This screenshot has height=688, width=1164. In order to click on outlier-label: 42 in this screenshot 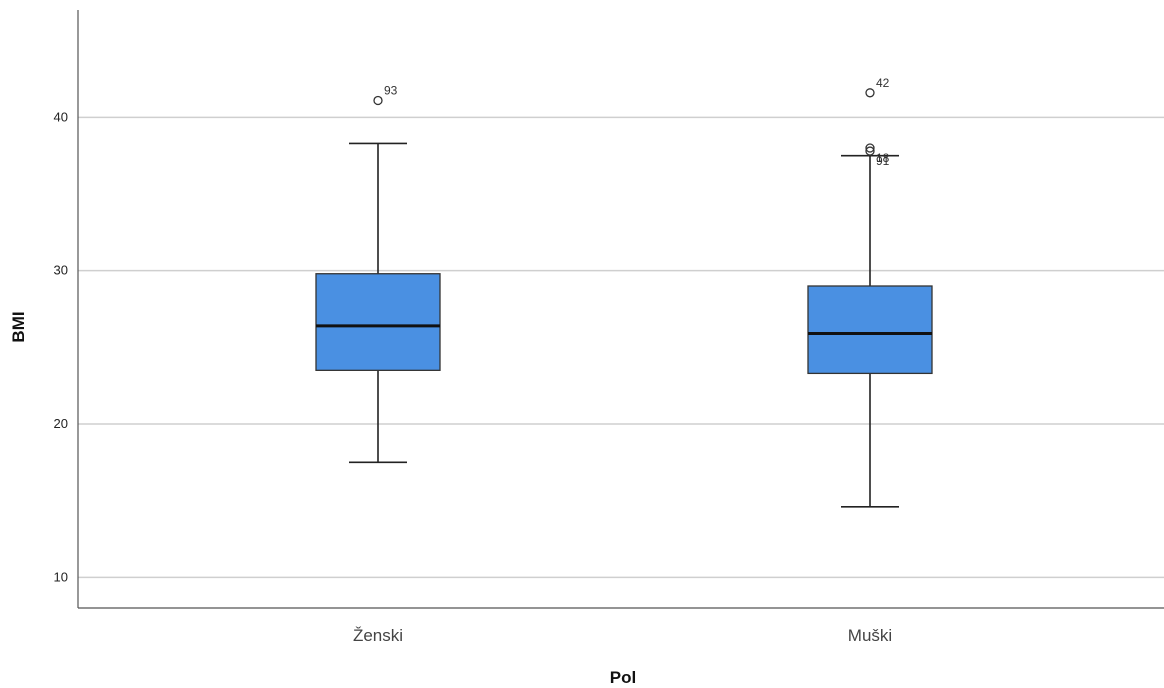, I will do `click(883, 83)`.